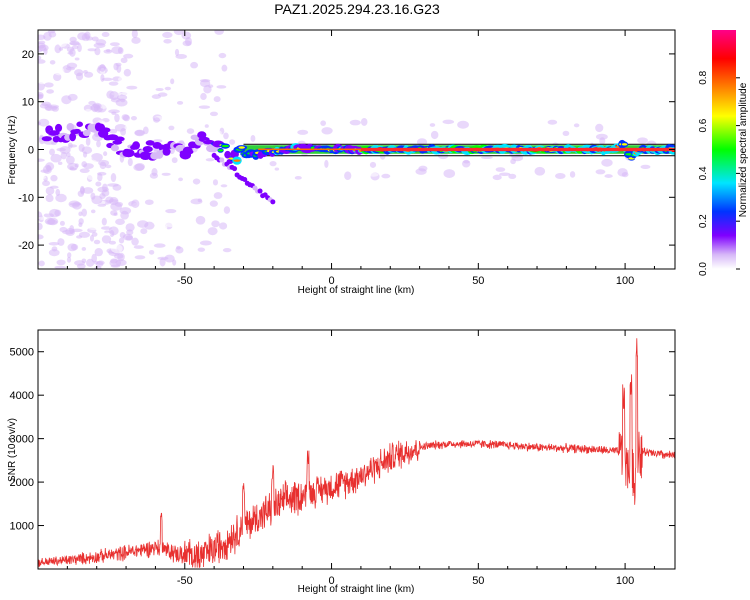 This screenshot has width=750, height=600. What do you see at coordinates (703, 77) in the screenshot?
I see `colorbar-tick-label: 0.8` at bounding box center [703, 77].